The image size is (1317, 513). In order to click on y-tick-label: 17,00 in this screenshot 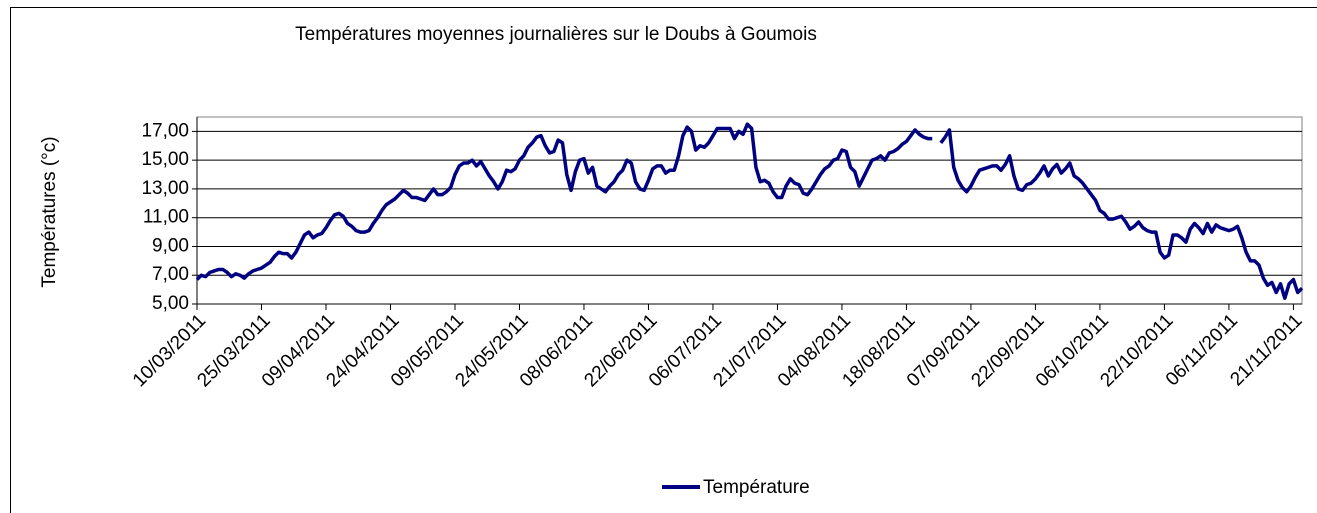, I will do `click(165, 130)`.